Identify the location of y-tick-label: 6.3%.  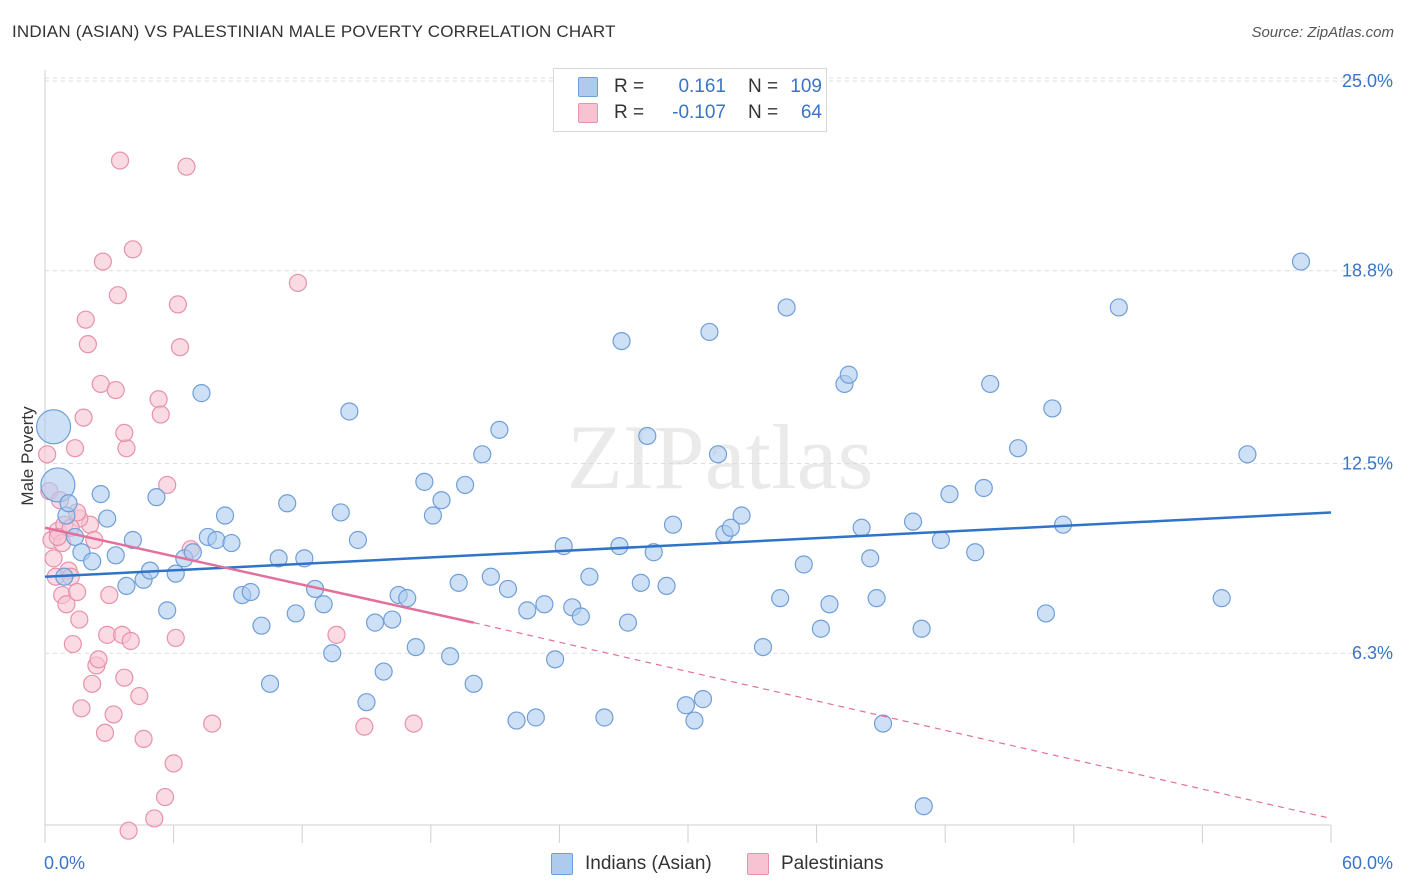
(1372, 653).